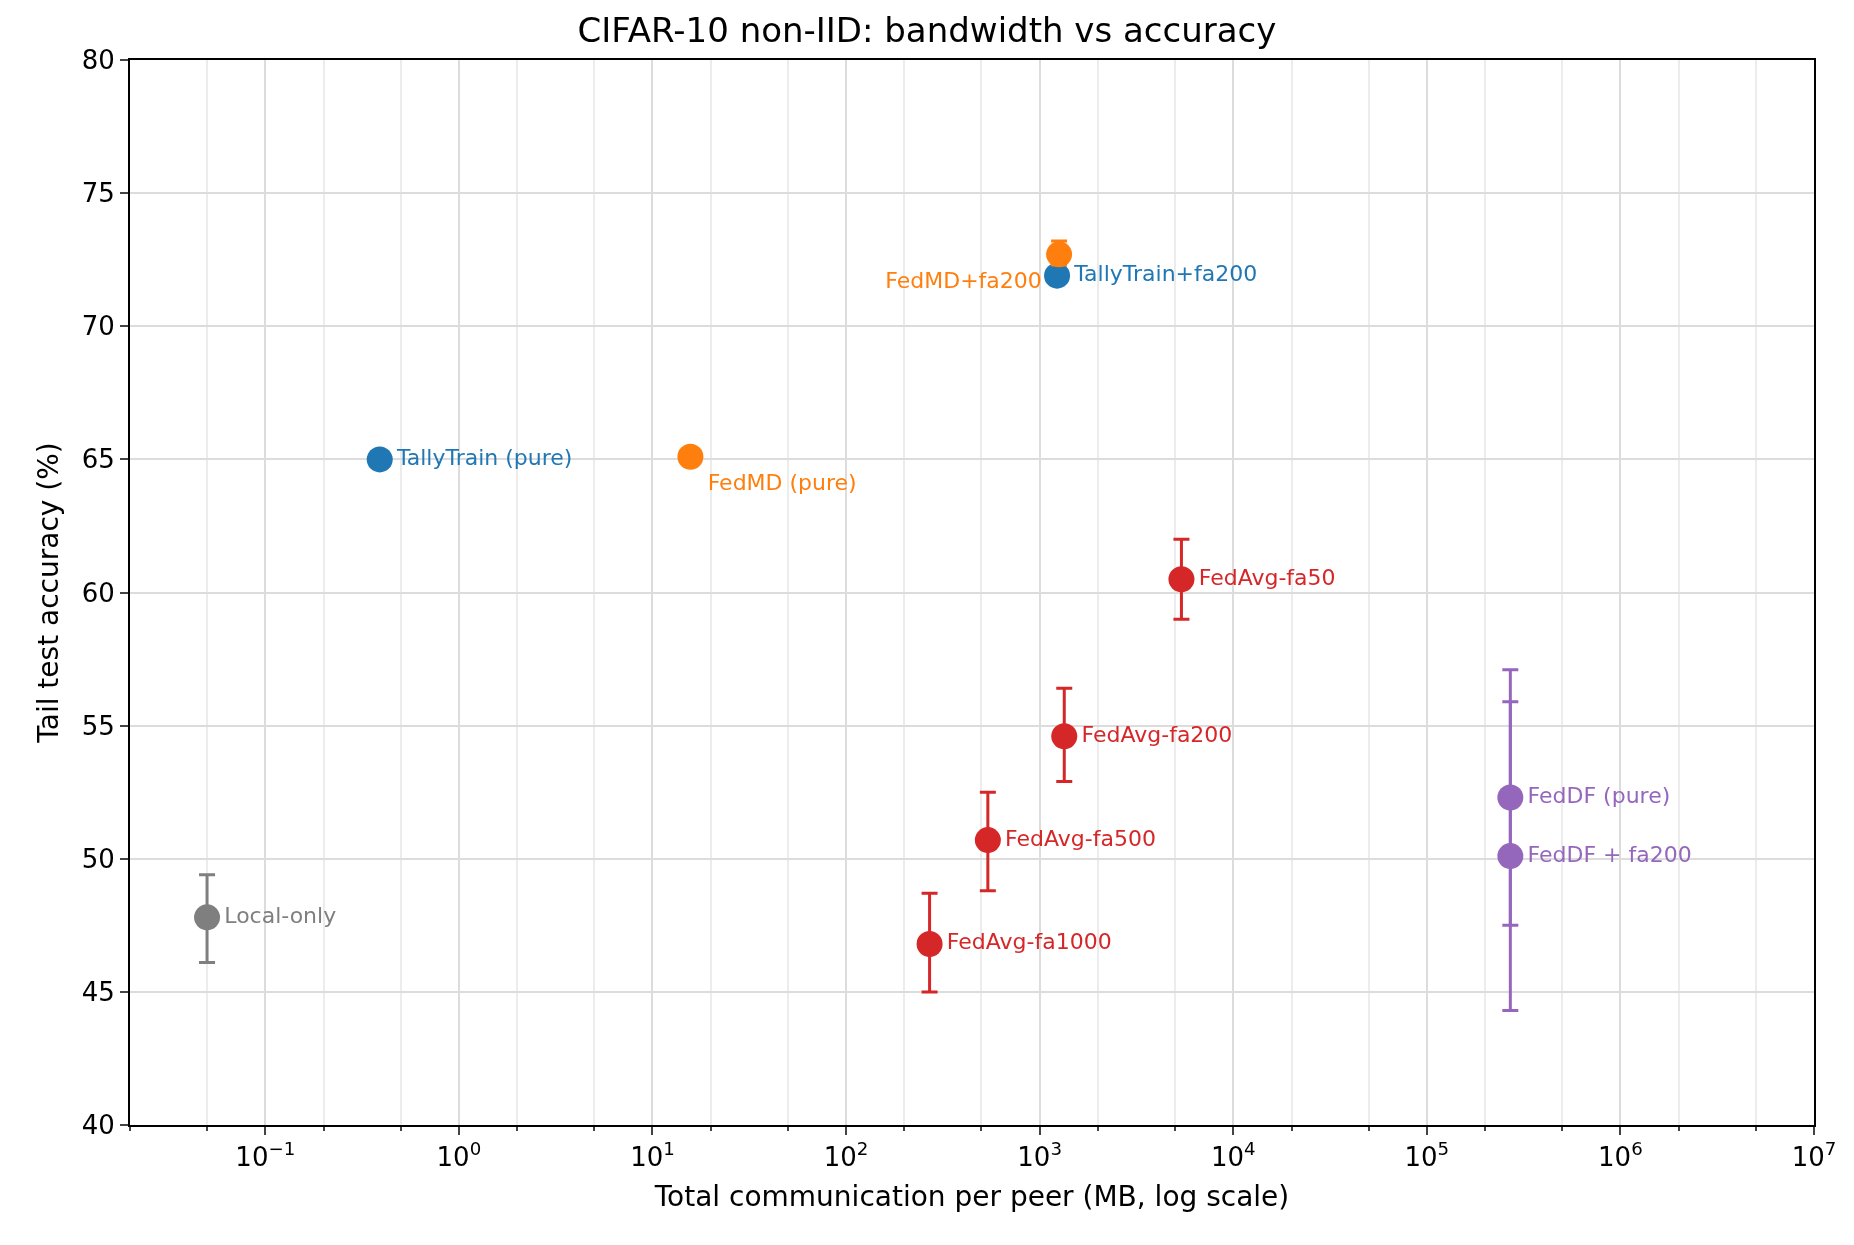 This screenshot has width=1854, height=1245. Describe the element at coordinates (1599, 796) in the screenshot. I see `series-label: FedDF (pure)` at that location.